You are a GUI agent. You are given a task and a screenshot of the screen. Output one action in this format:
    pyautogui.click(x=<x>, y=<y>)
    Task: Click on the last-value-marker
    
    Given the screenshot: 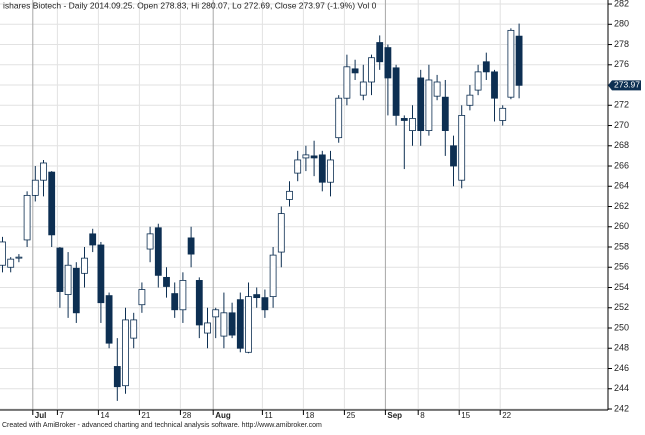 What is the action you would take?
    pyautogui.click(x=624, y=85)
    